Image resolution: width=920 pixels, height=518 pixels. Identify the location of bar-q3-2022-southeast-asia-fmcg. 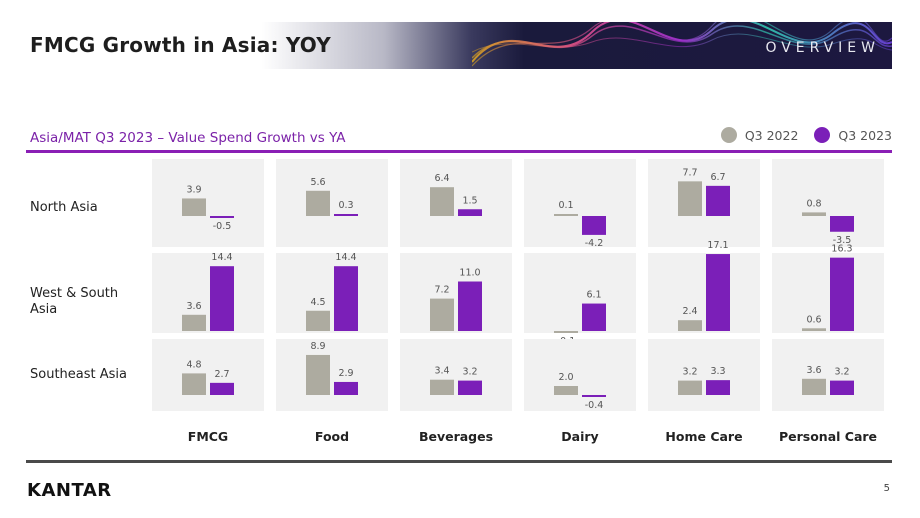
(194, 384).